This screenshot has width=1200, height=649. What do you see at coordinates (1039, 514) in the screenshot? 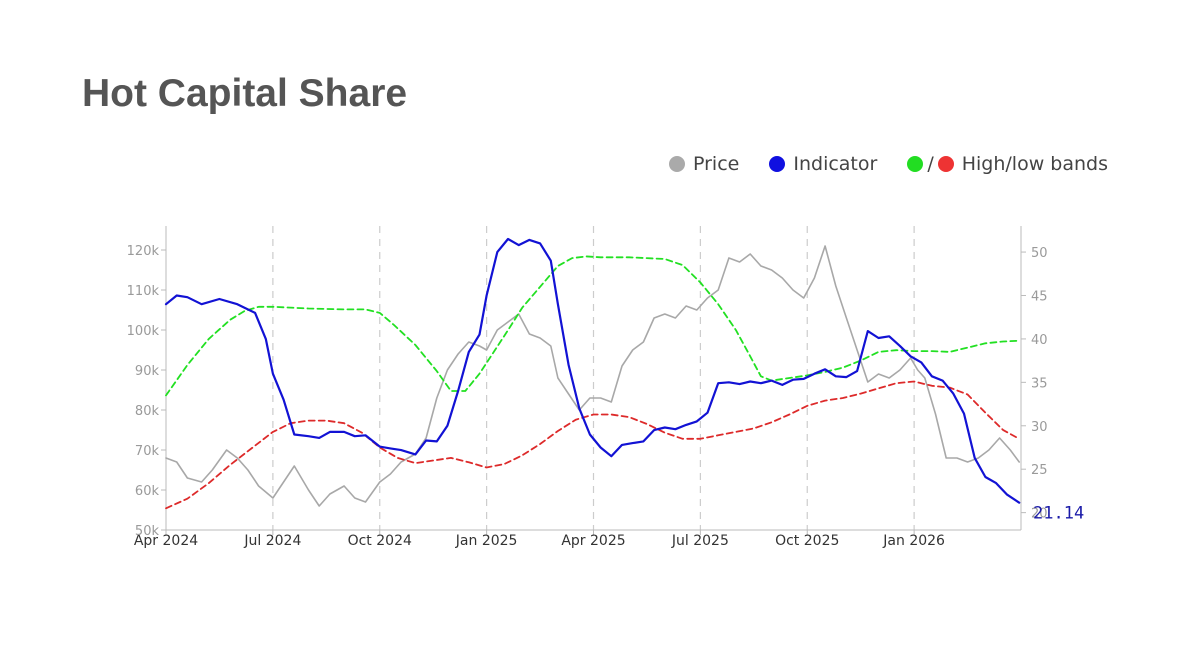
I see `y-right-tick-label: 20` at bounding box center [1039, 514].